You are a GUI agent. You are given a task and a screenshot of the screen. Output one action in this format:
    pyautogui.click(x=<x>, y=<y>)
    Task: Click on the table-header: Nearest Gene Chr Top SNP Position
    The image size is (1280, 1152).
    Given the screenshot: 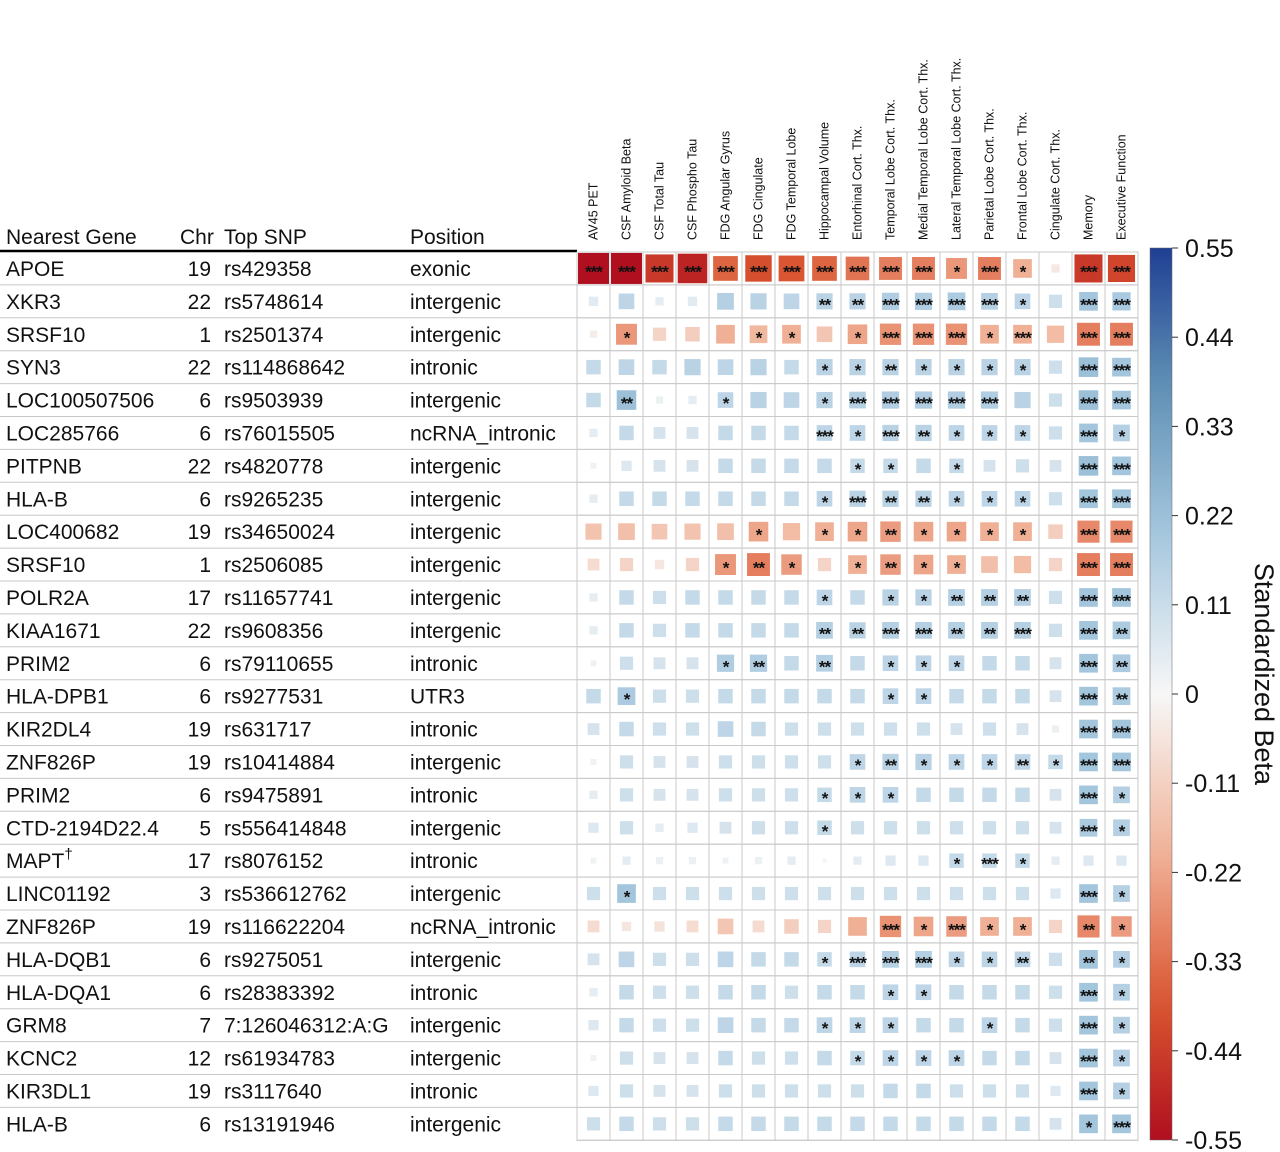 What is the action you would take?
    pyautogui.click(x=288, y=239)
    